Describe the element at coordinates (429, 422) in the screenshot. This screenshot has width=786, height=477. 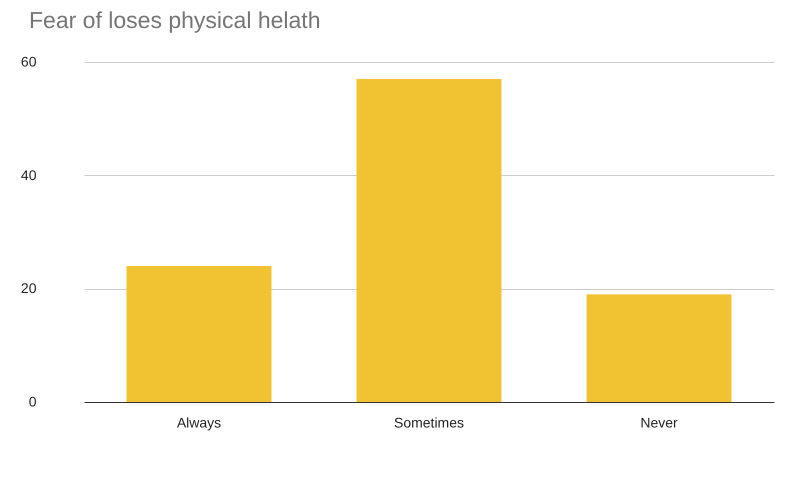
I see `x-tick-label: Sometimes` at that location.